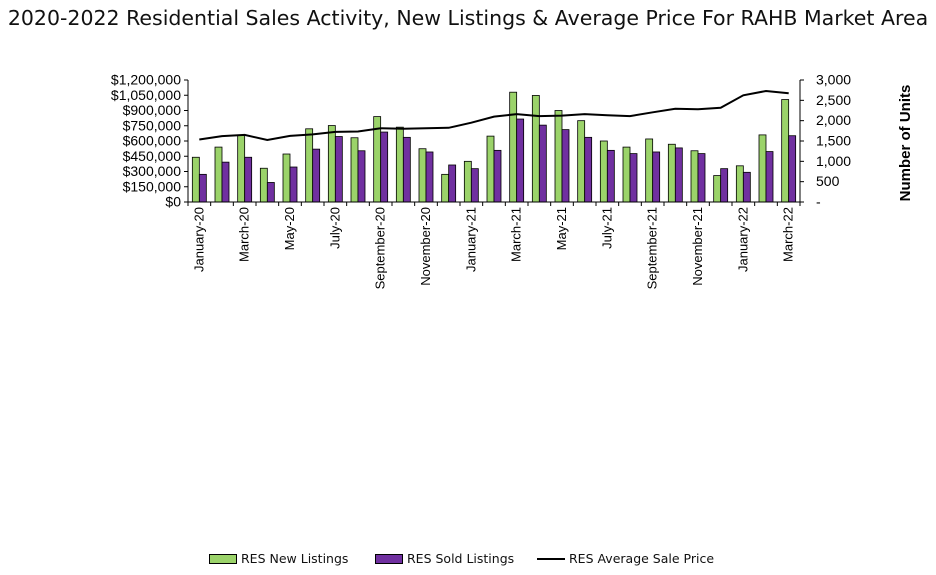 Image resolution: width=936 pixels, height=575 pixels. I want to click on legend-item-sold-listings: RES Sold Listings, so click(444, 558).